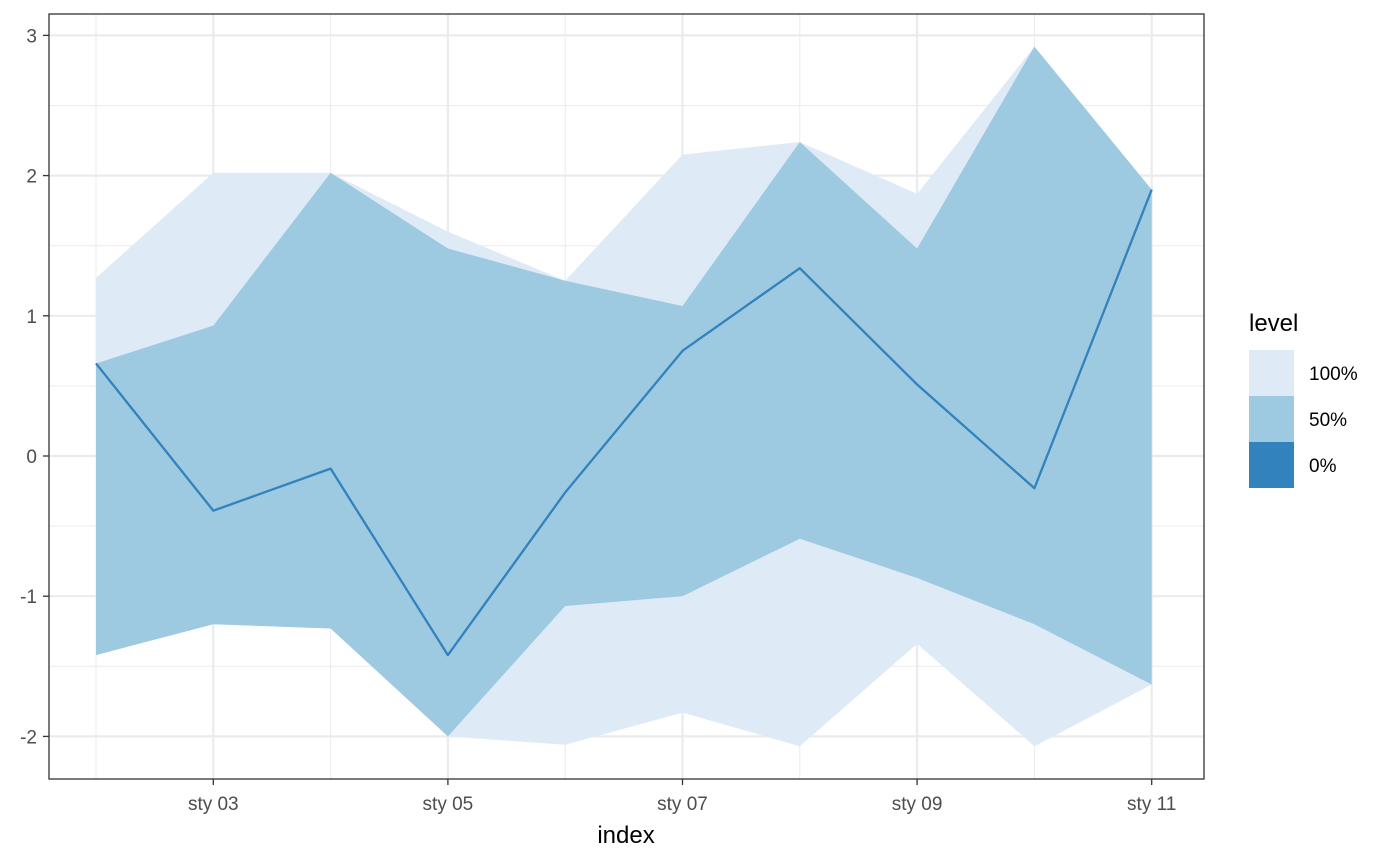 This screenshot has height=866, width=1400. I want to click on x-tick-label: sty 05, so click(448, 804).